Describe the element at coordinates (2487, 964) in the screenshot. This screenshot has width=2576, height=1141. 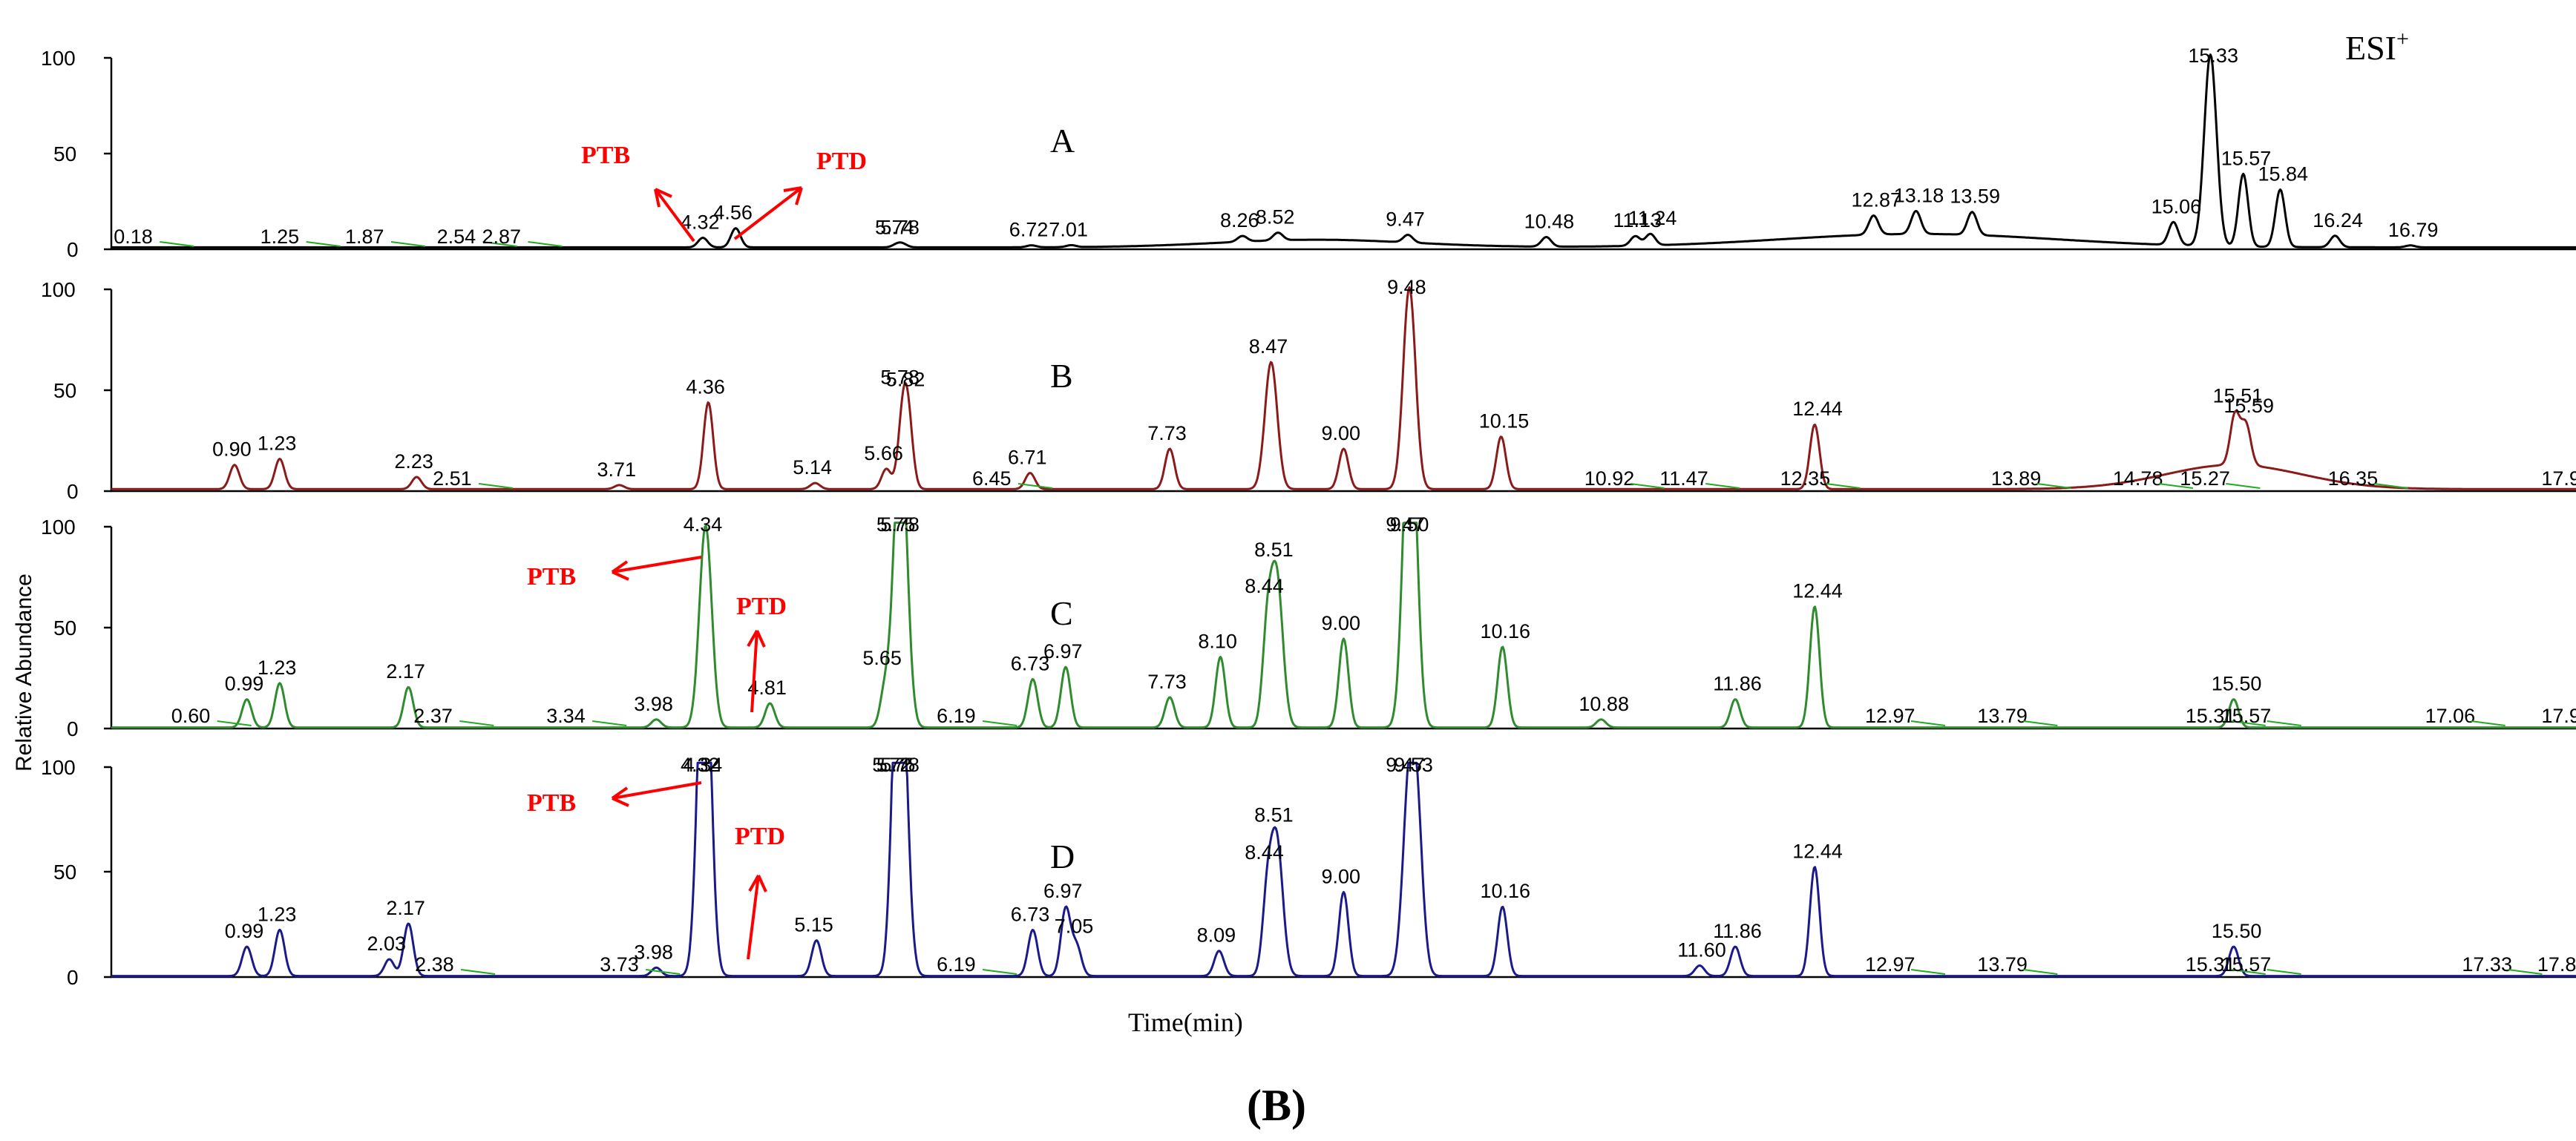
I see `peak-label-d-32: 17.33` at that location.